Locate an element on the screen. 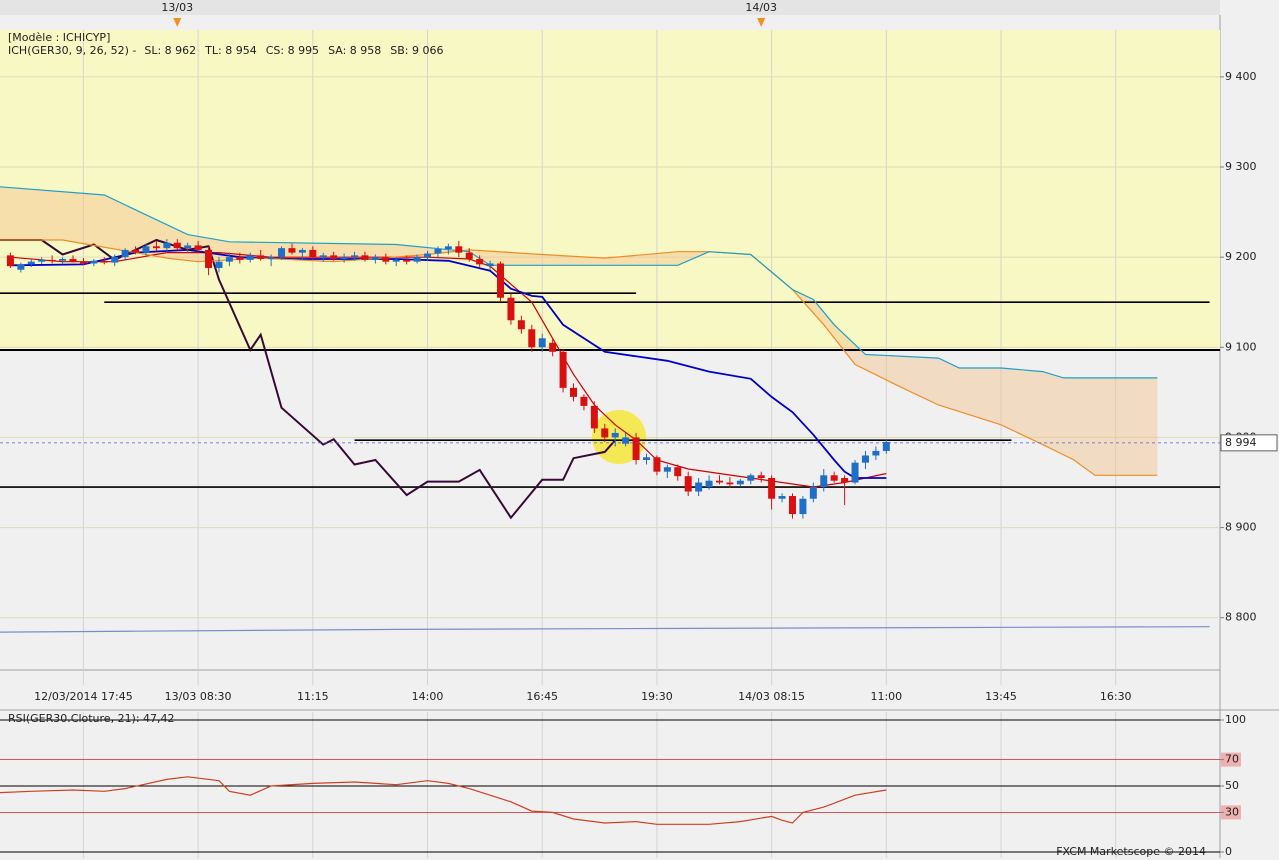  y-tick-label: 8 900 is located at coordinates (1241, 527).